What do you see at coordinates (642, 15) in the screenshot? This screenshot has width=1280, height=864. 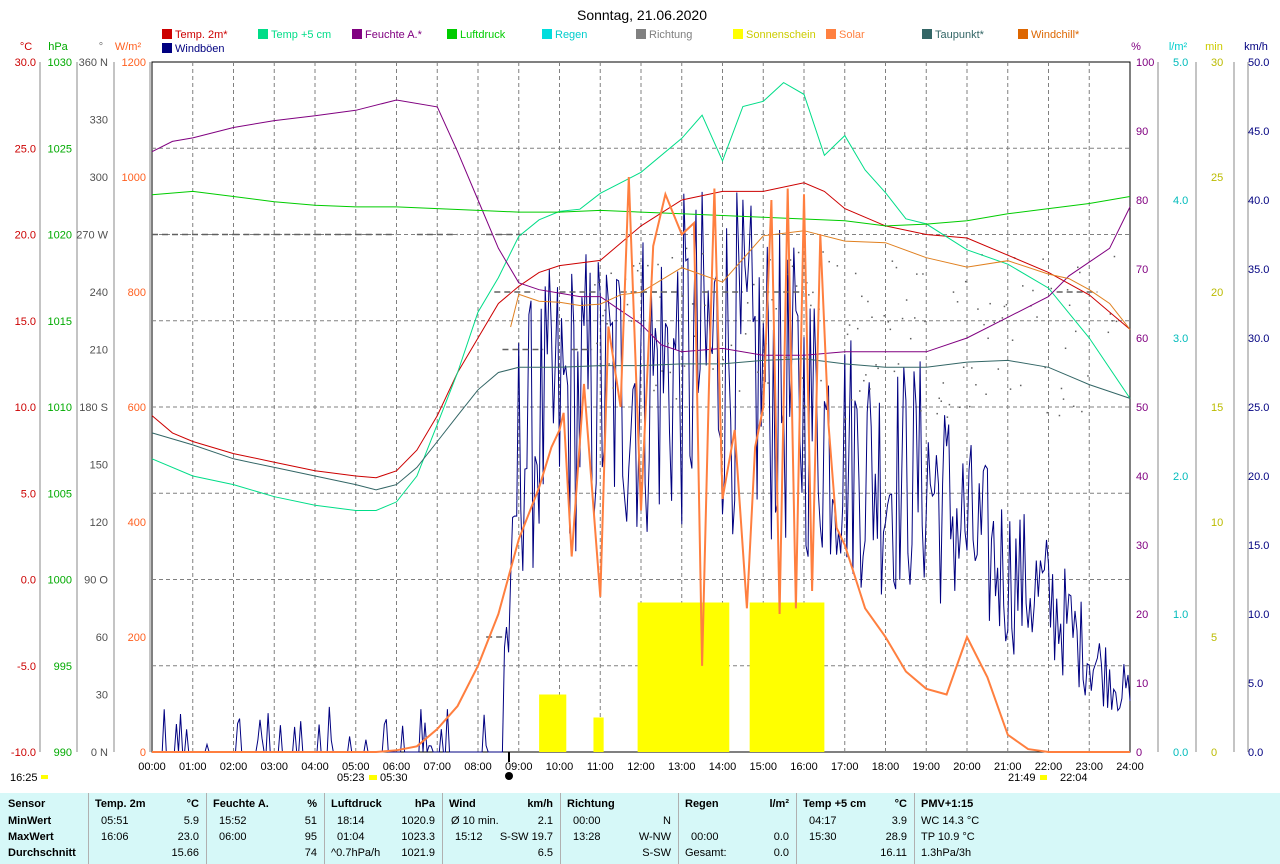 I see `chart-title: Sonntag, 21.06.2020` at bounding box center [642, 15].